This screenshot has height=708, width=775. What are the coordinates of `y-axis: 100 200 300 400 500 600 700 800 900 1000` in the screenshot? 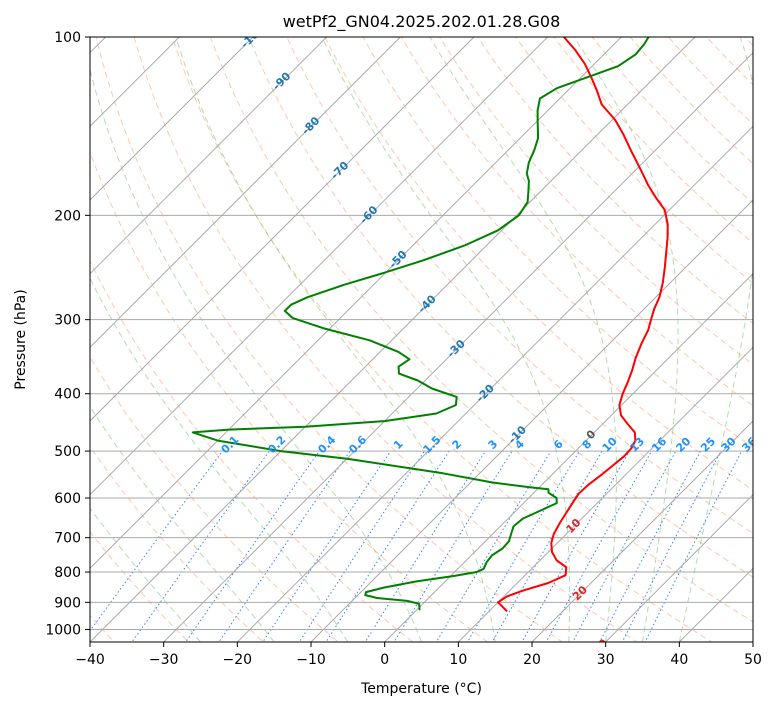 It's located at (67, 334).